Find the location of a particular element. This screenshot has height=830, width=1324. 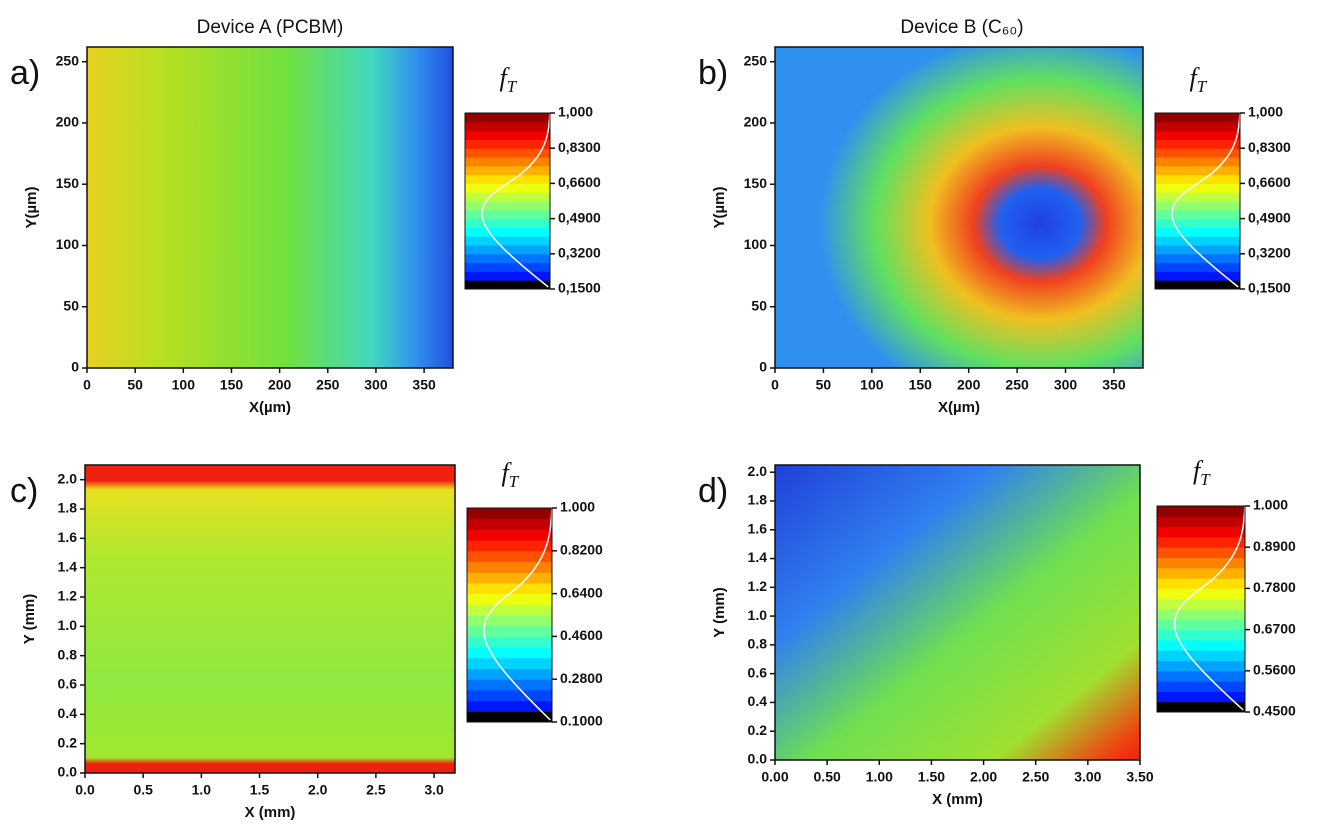

colorbar-tick-label: 1,000 is located at coordinates (575, 112).